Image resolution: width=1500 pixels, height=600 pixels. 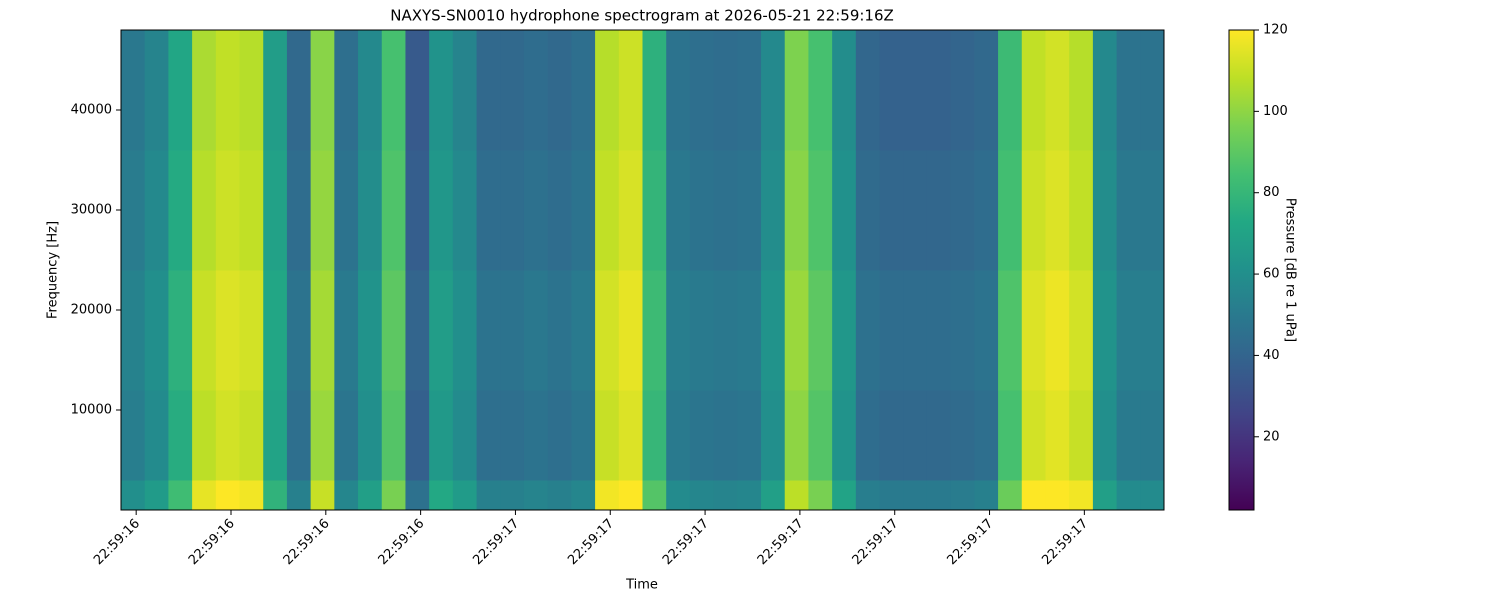 What do you see at coordinates (641, 585) in the screenshot?
I see `x-axis-label: Time` at bounding box center [641, 585].